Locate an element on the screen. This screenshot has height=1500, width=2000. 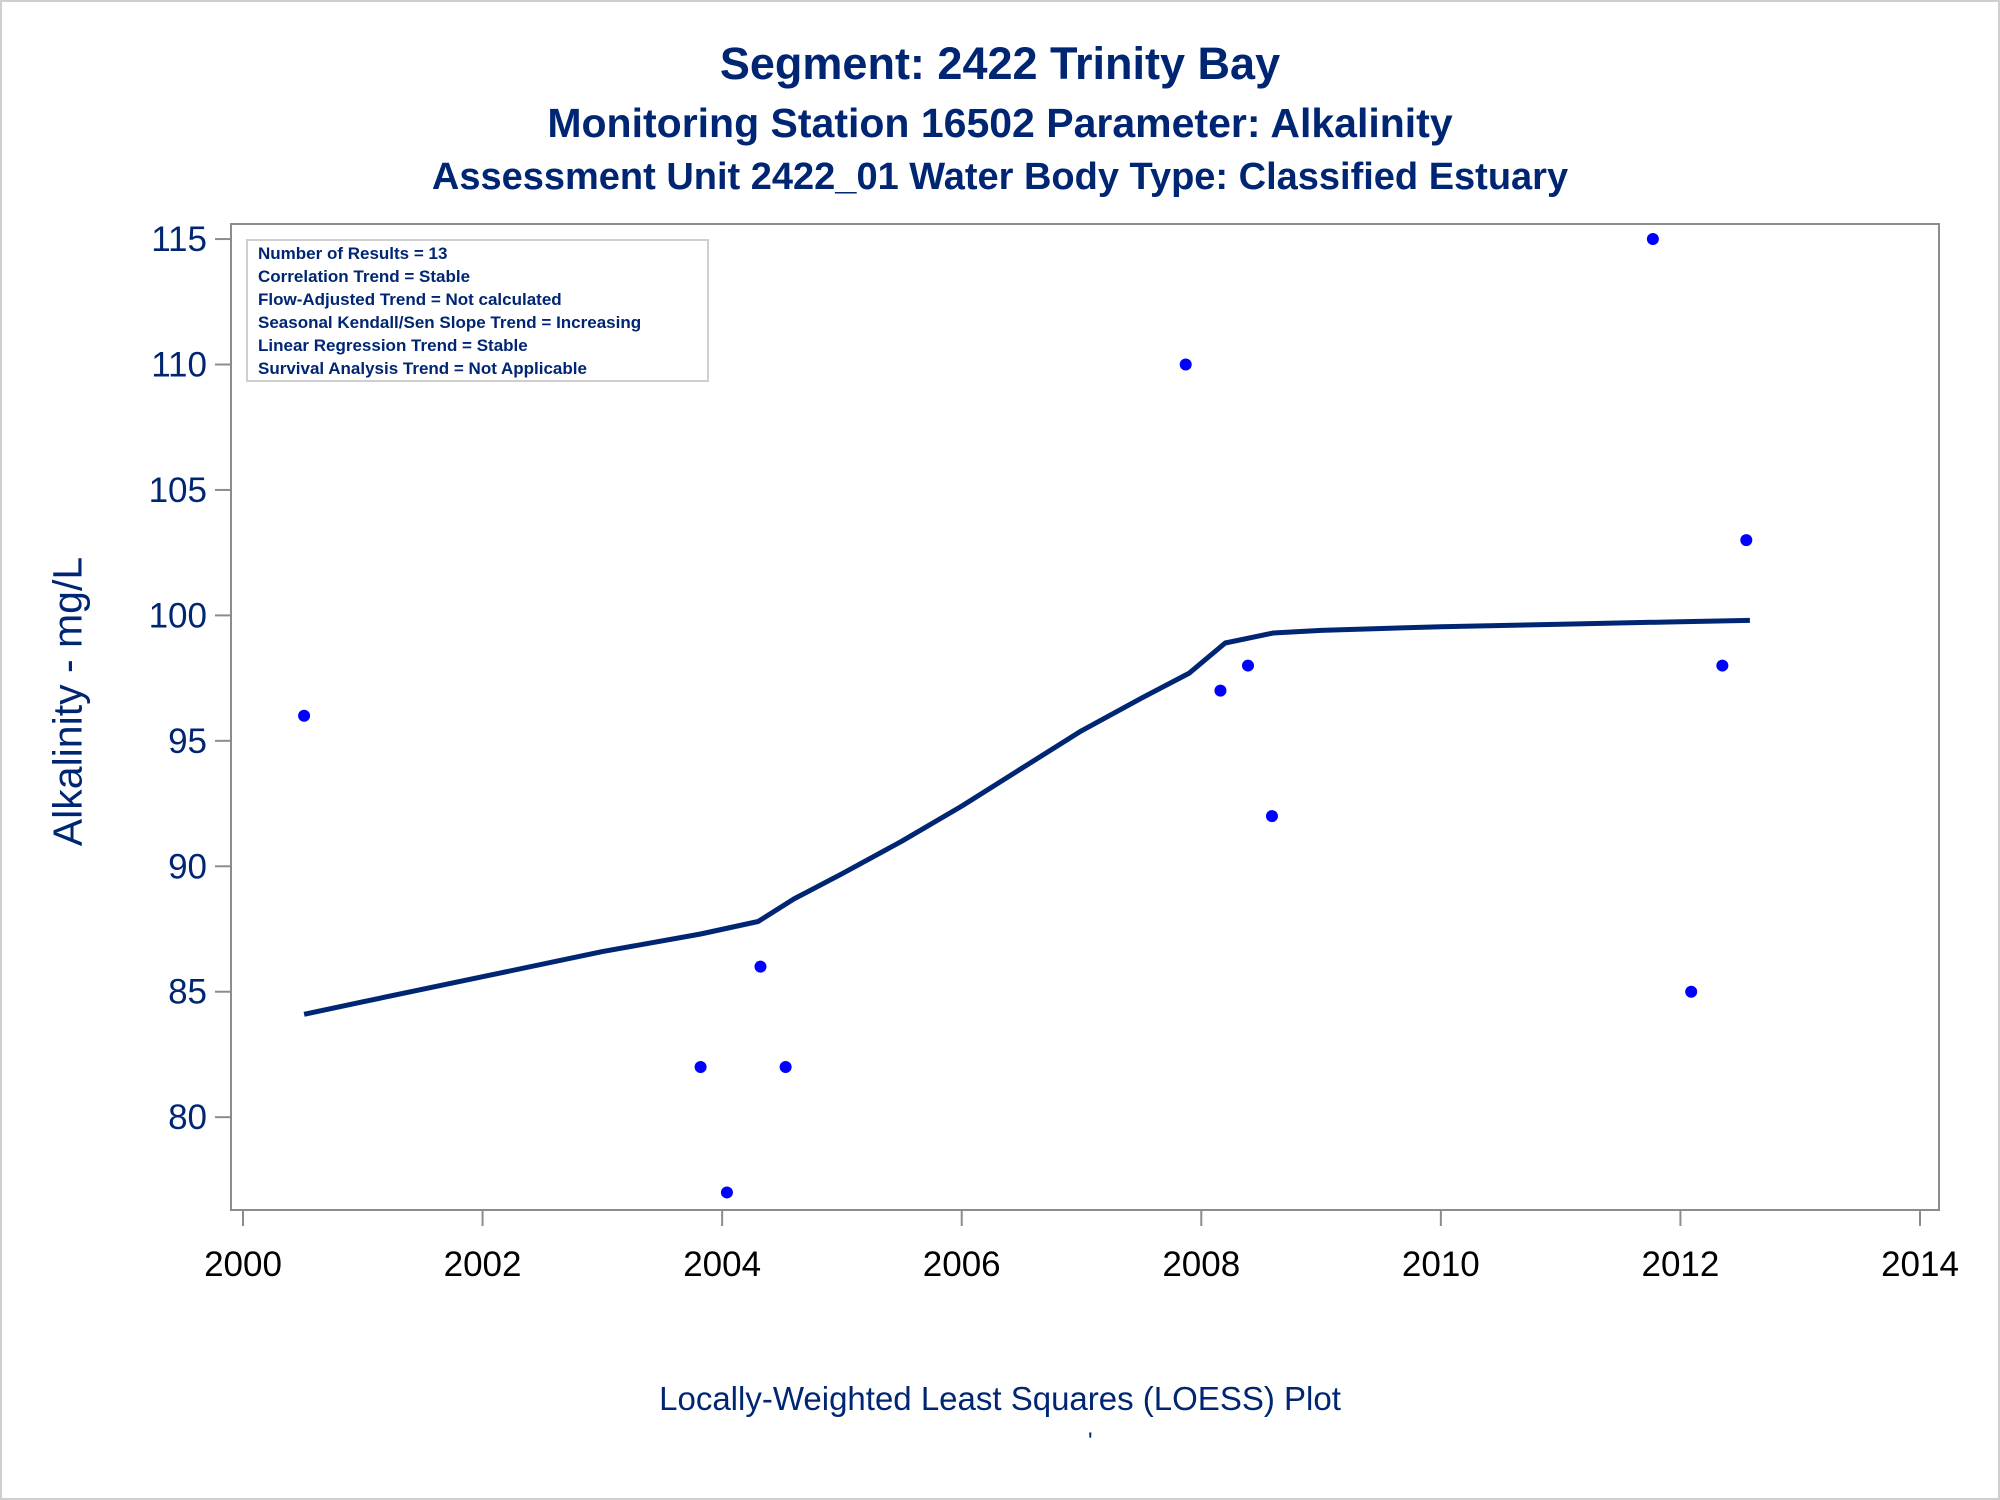
summary-correlation-trend: Correlation Trend = Stable is located at coordinates (364, 276).